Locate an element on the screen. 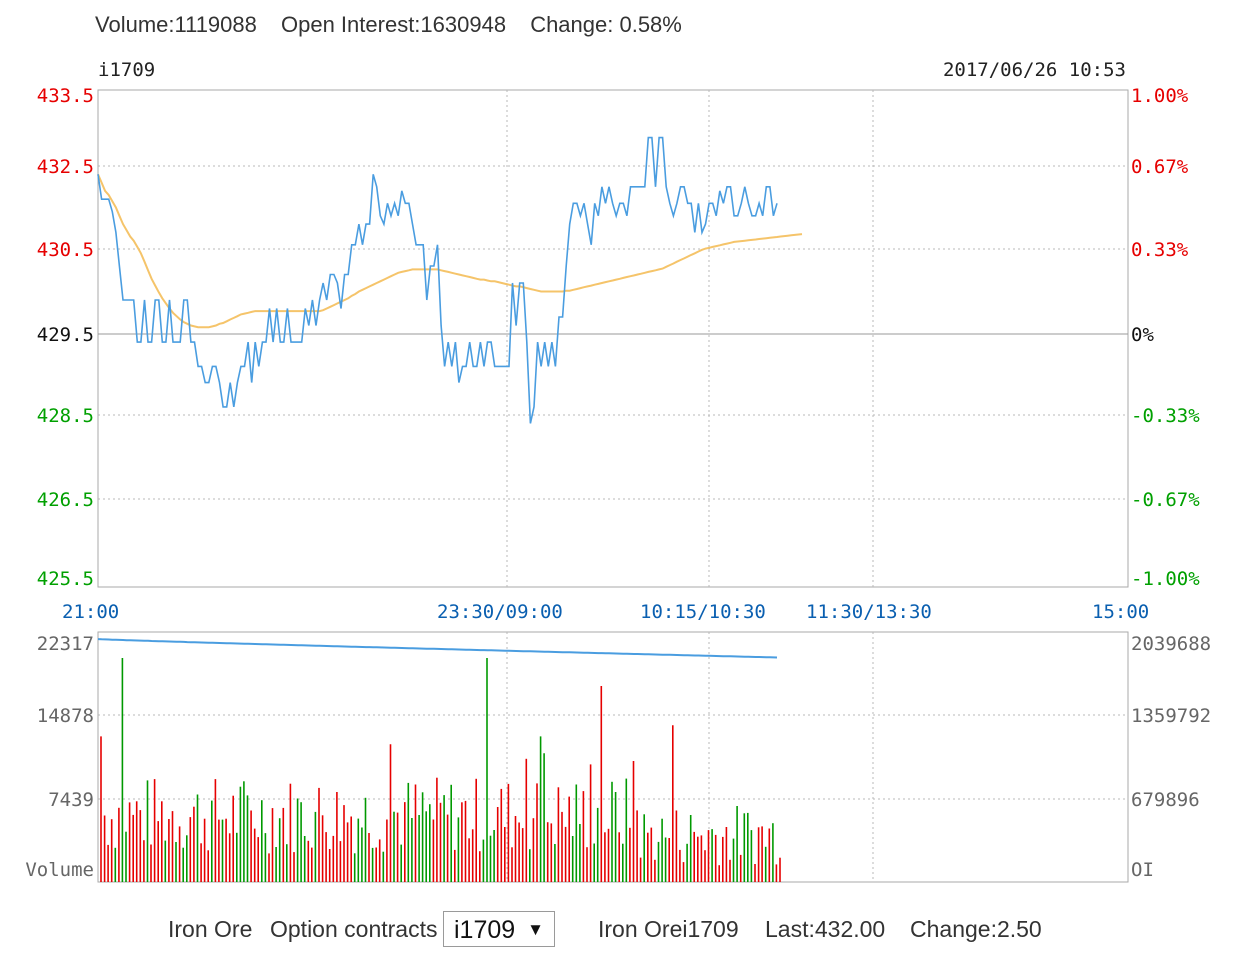 This screenshot has width=1238, height=959. oi-axis-label: OI is located at coordinates (1142, 870).